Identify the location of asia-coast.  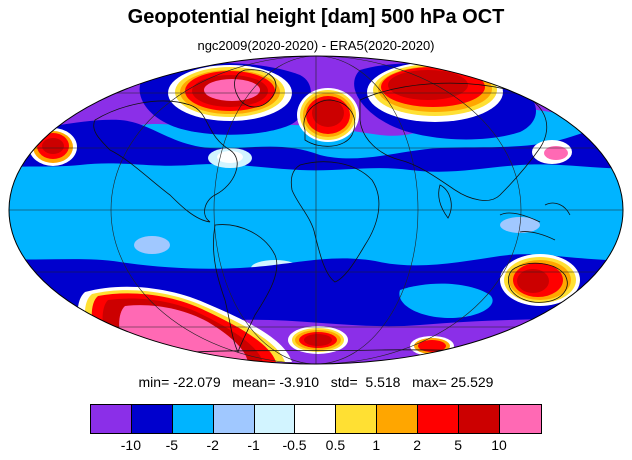
(453, 141).